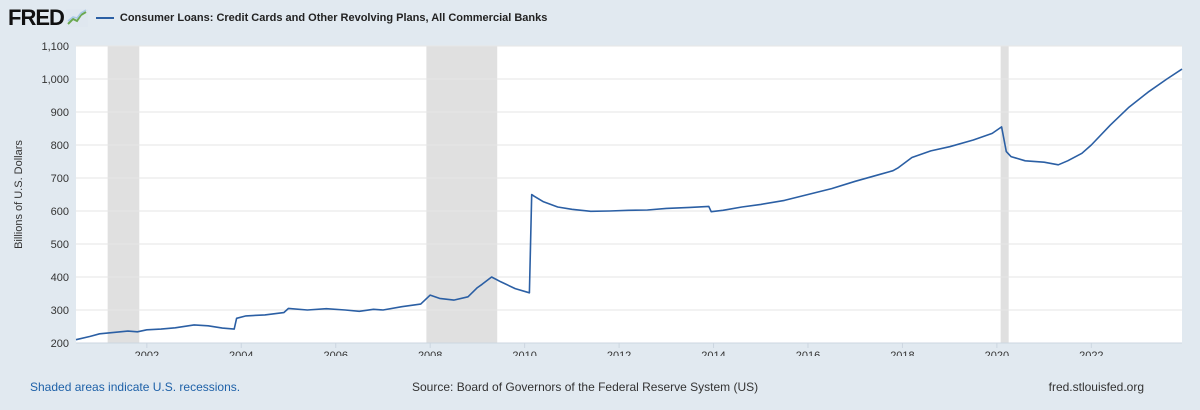  I want to click on site-link: fred.stlouisfed.org, so click(1096, 387).